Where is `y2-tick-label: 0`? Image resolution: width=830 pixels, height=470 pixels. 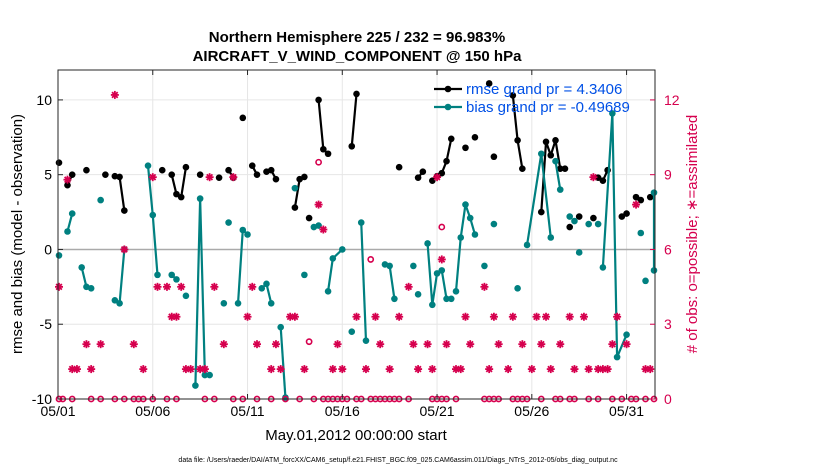
y2-tick-label: 0 is located at coordinates (668, 399).